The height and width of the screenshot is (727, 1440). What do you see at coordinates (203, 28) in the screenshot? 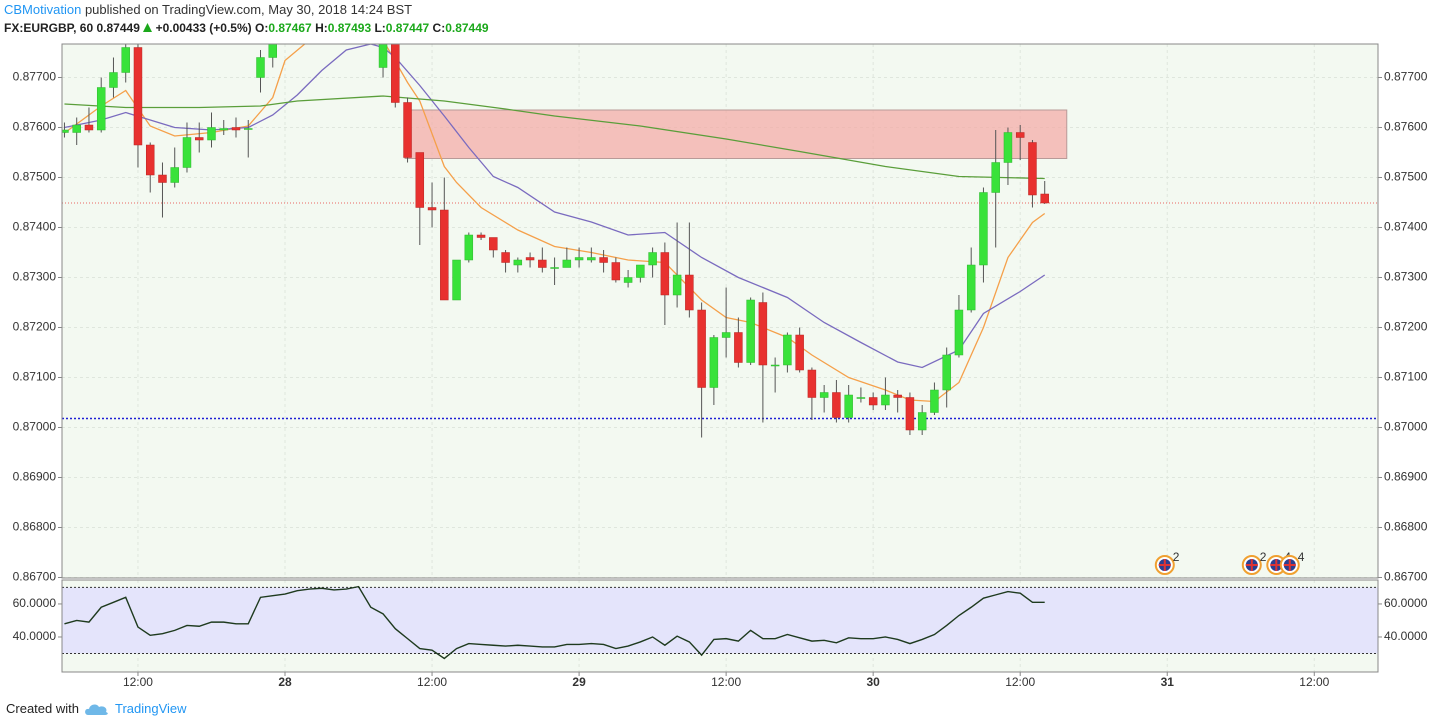
I see `change: +0.00433 (+0.5%)` at bounding box center [203, 28].